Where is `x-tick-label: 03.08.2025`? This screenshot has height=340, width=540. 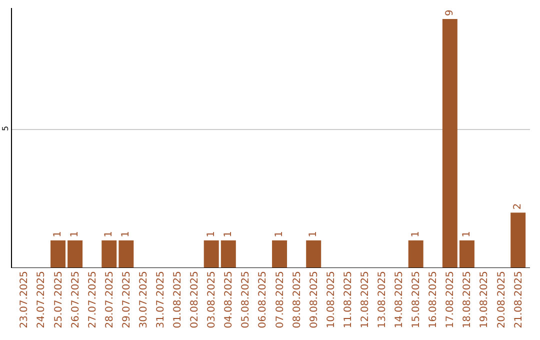 x-tick-label: 03.08.2025 is located at coordinates (212, 299).